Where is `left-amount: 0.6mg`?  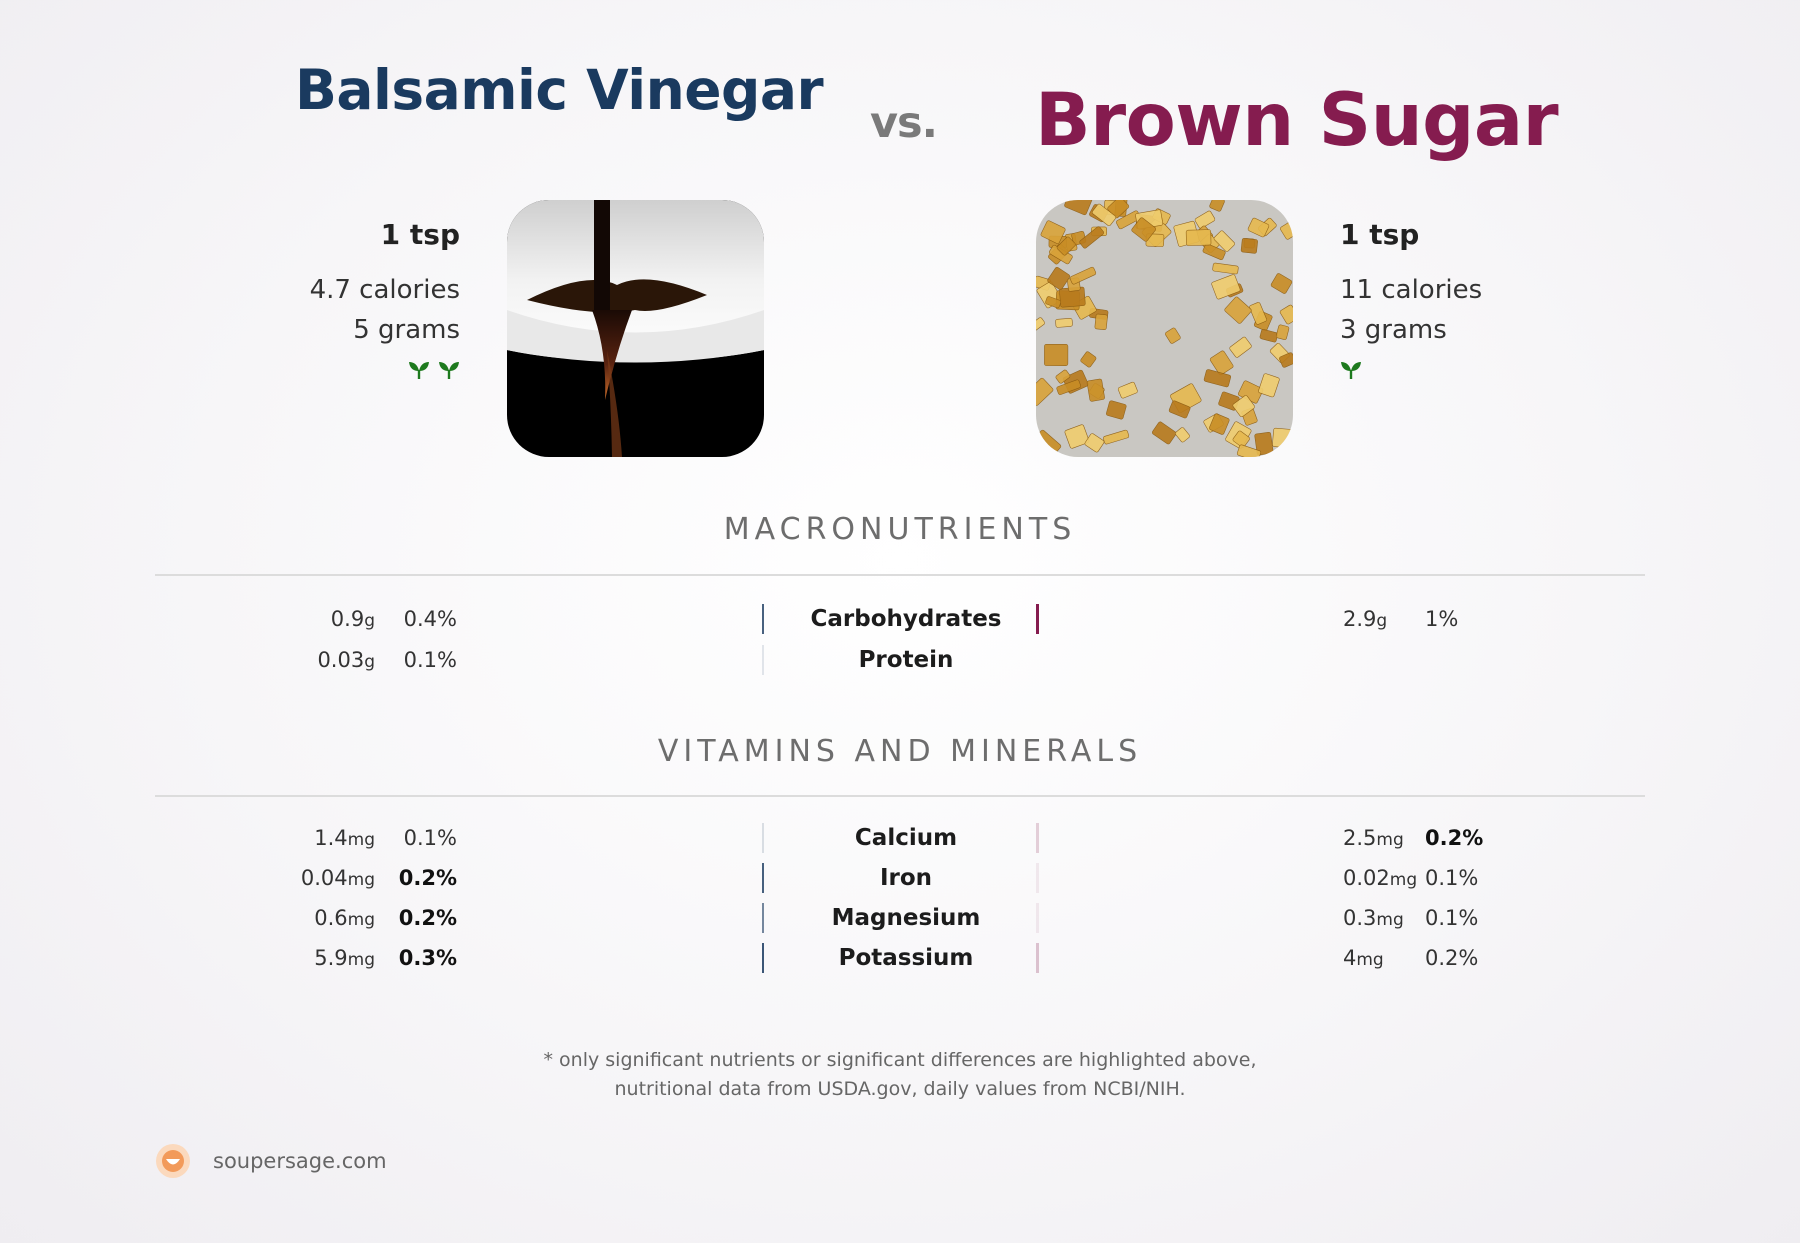
left-amount: 0.6mg is located at coordinates (344, 918).